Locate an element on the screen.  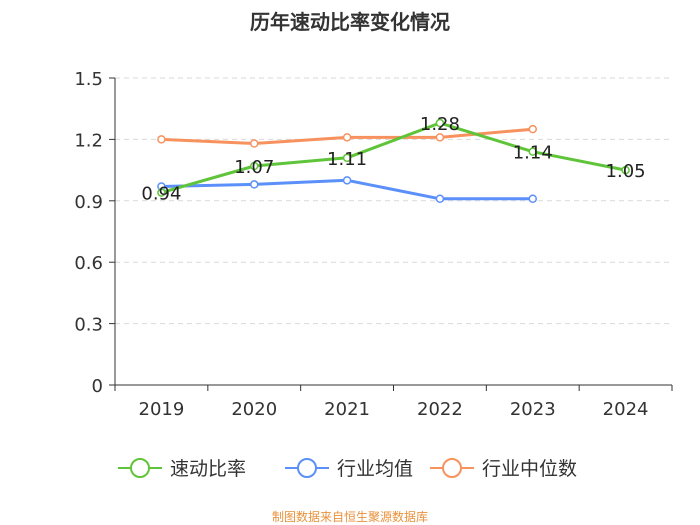
legend-item-1: 行业均值 is located at coordinates (349, 469).